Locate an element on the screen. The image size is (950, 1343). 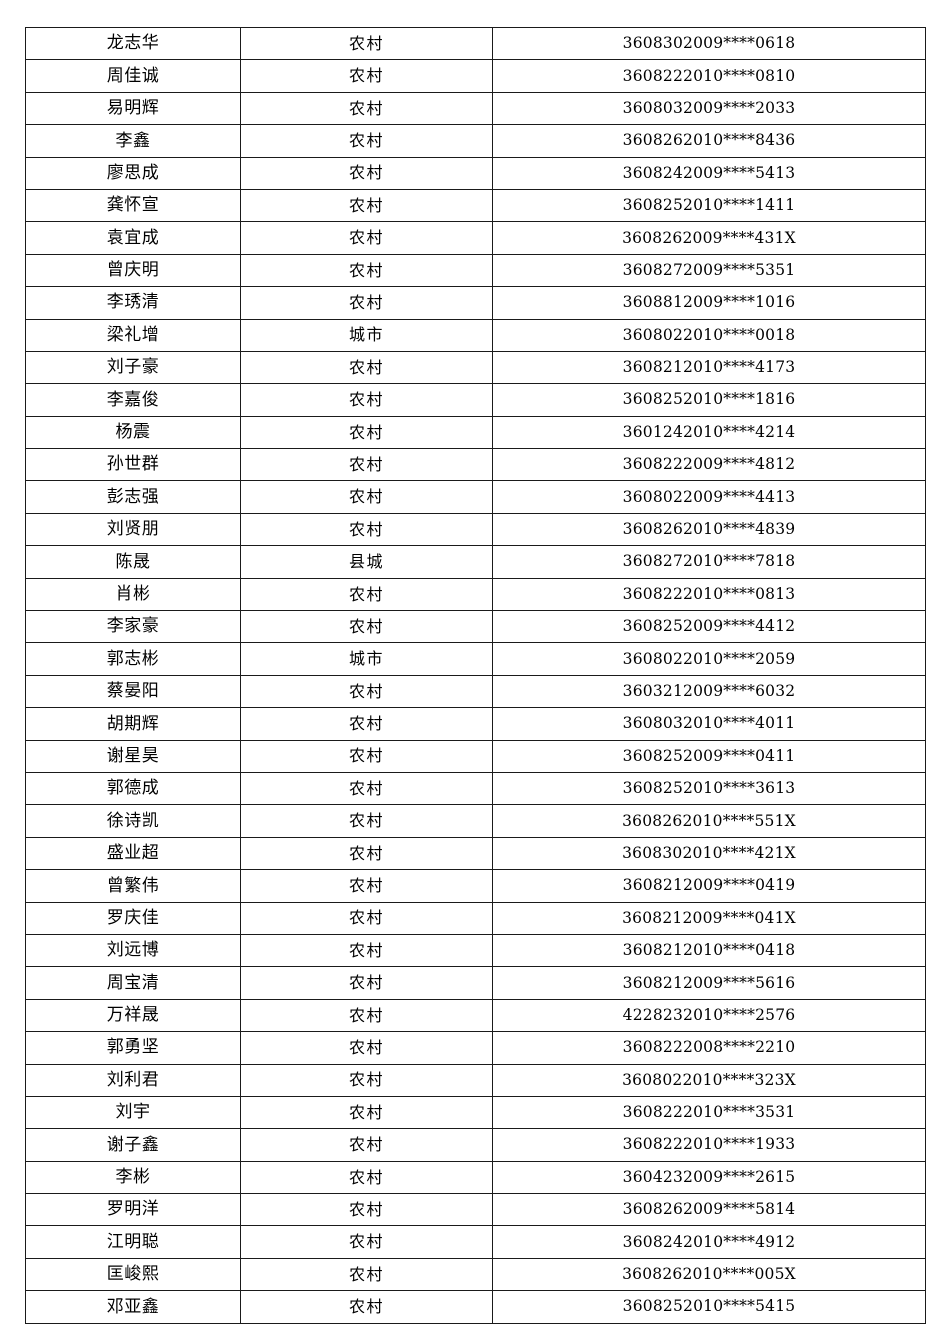
table-cell-name: 陈晟 is located at coordinates (133, 562).